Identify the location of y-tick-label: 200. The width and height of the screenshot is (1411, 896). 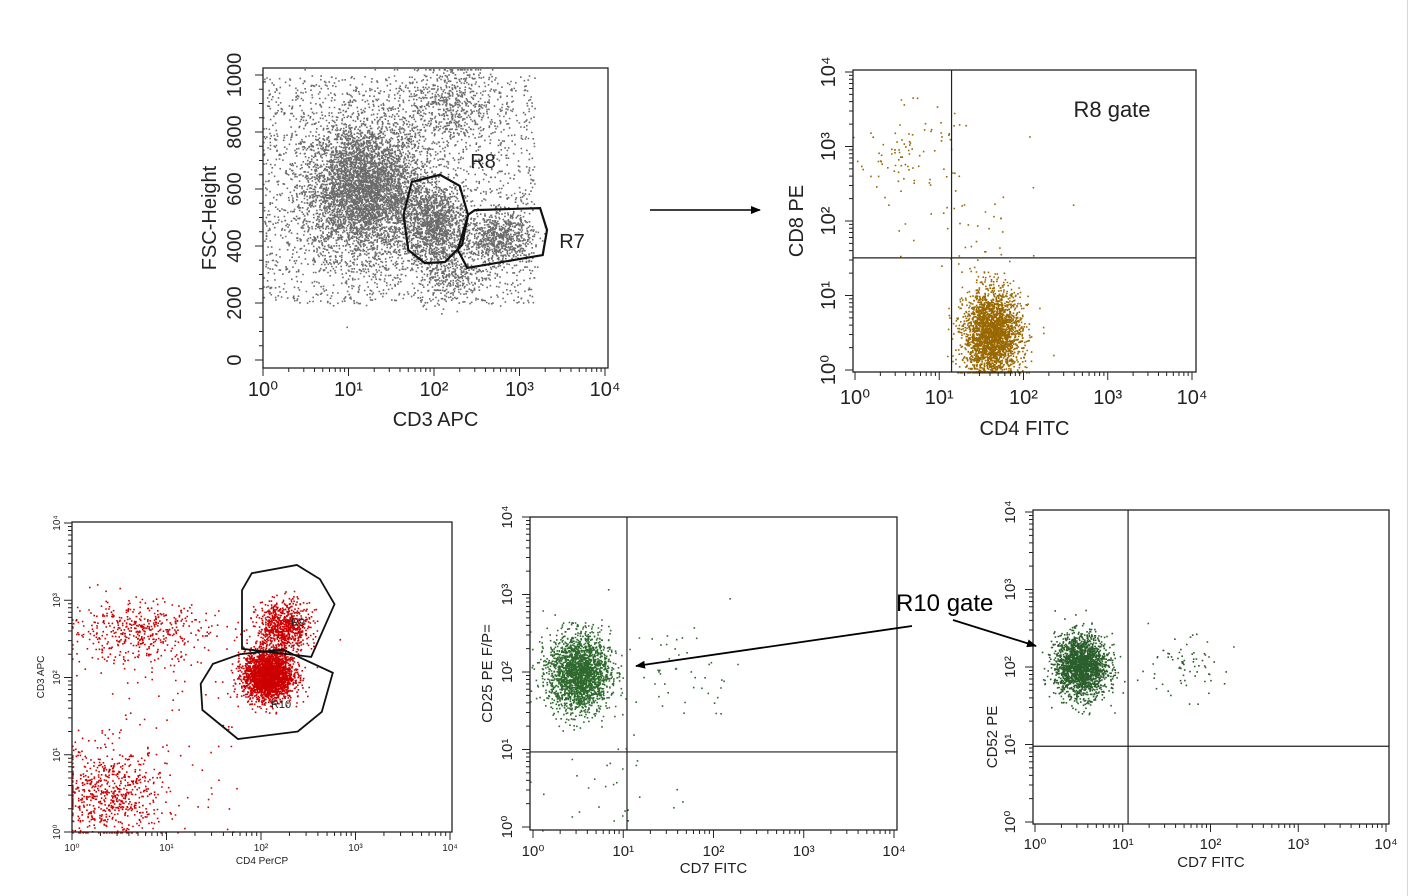
(235, 302).